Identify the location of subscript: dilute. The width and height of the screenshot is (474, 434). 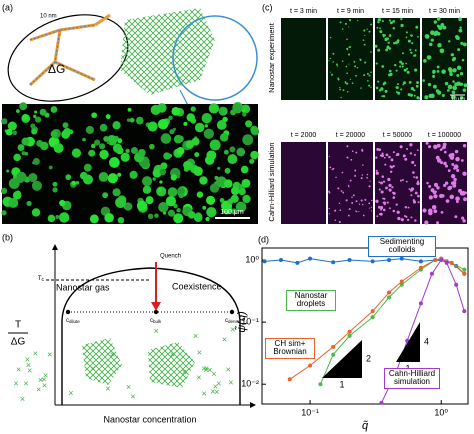
(74, 321).